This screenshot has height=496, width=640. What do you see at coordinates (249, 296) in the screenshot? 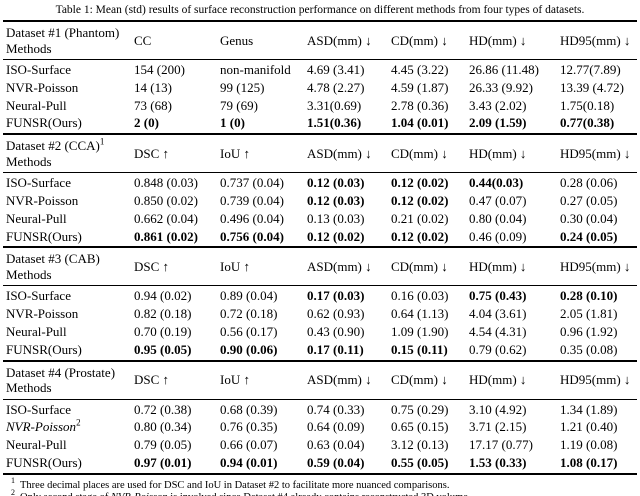
I see `metric-cell: 0.89 (0.04)` at bounding box center [249, 296].